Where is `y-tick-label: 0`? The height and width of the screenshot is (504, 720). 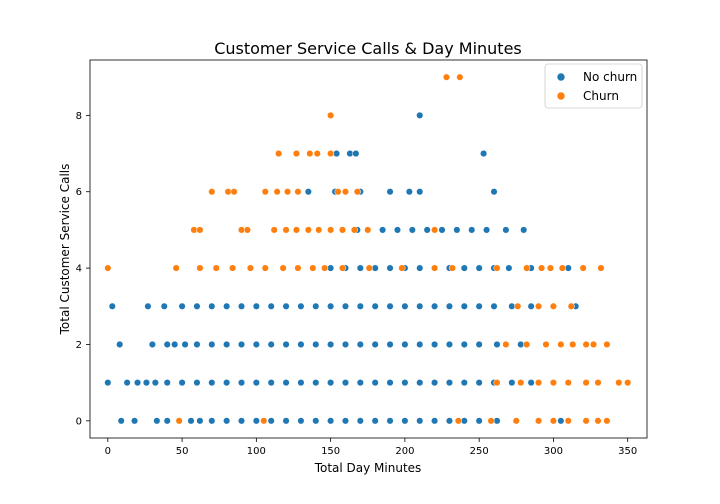 y-tick-label: 0 is located at coordinates (79, 421).